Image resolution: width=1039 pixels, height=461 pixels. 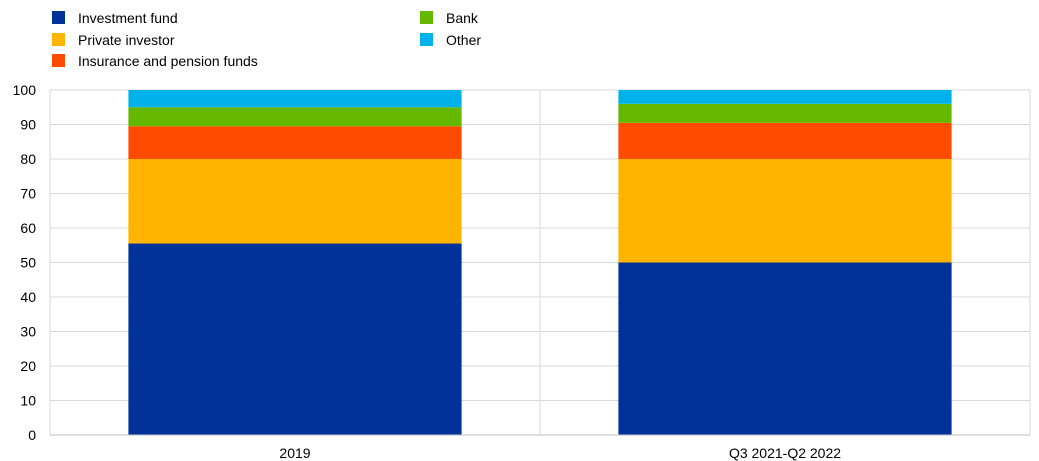 What do you see at coordinates (32, 435) in the screenshot?
I see `y-tick-label-0: 0` at bounding box center [32, 435].